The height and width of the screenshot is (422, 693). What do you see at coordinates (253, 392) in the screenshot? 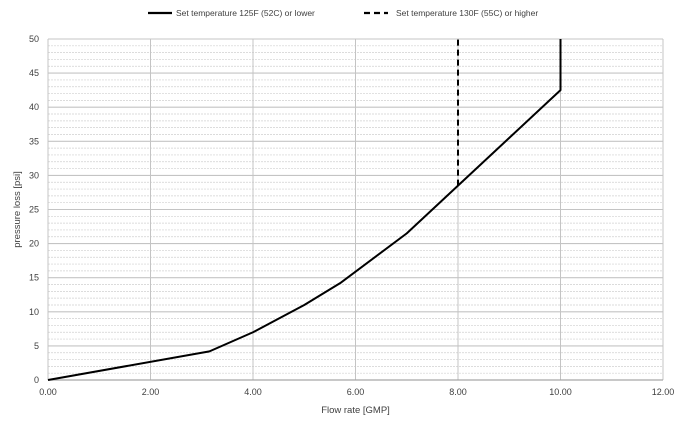
I see `x-tick-label: 4.00` at bounding box center [253, 392].